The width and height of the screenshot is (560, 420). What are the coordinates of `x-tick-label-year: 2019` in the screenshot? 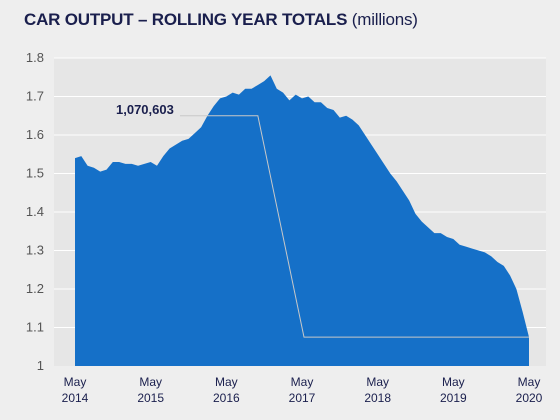 It's located at (453, 398).